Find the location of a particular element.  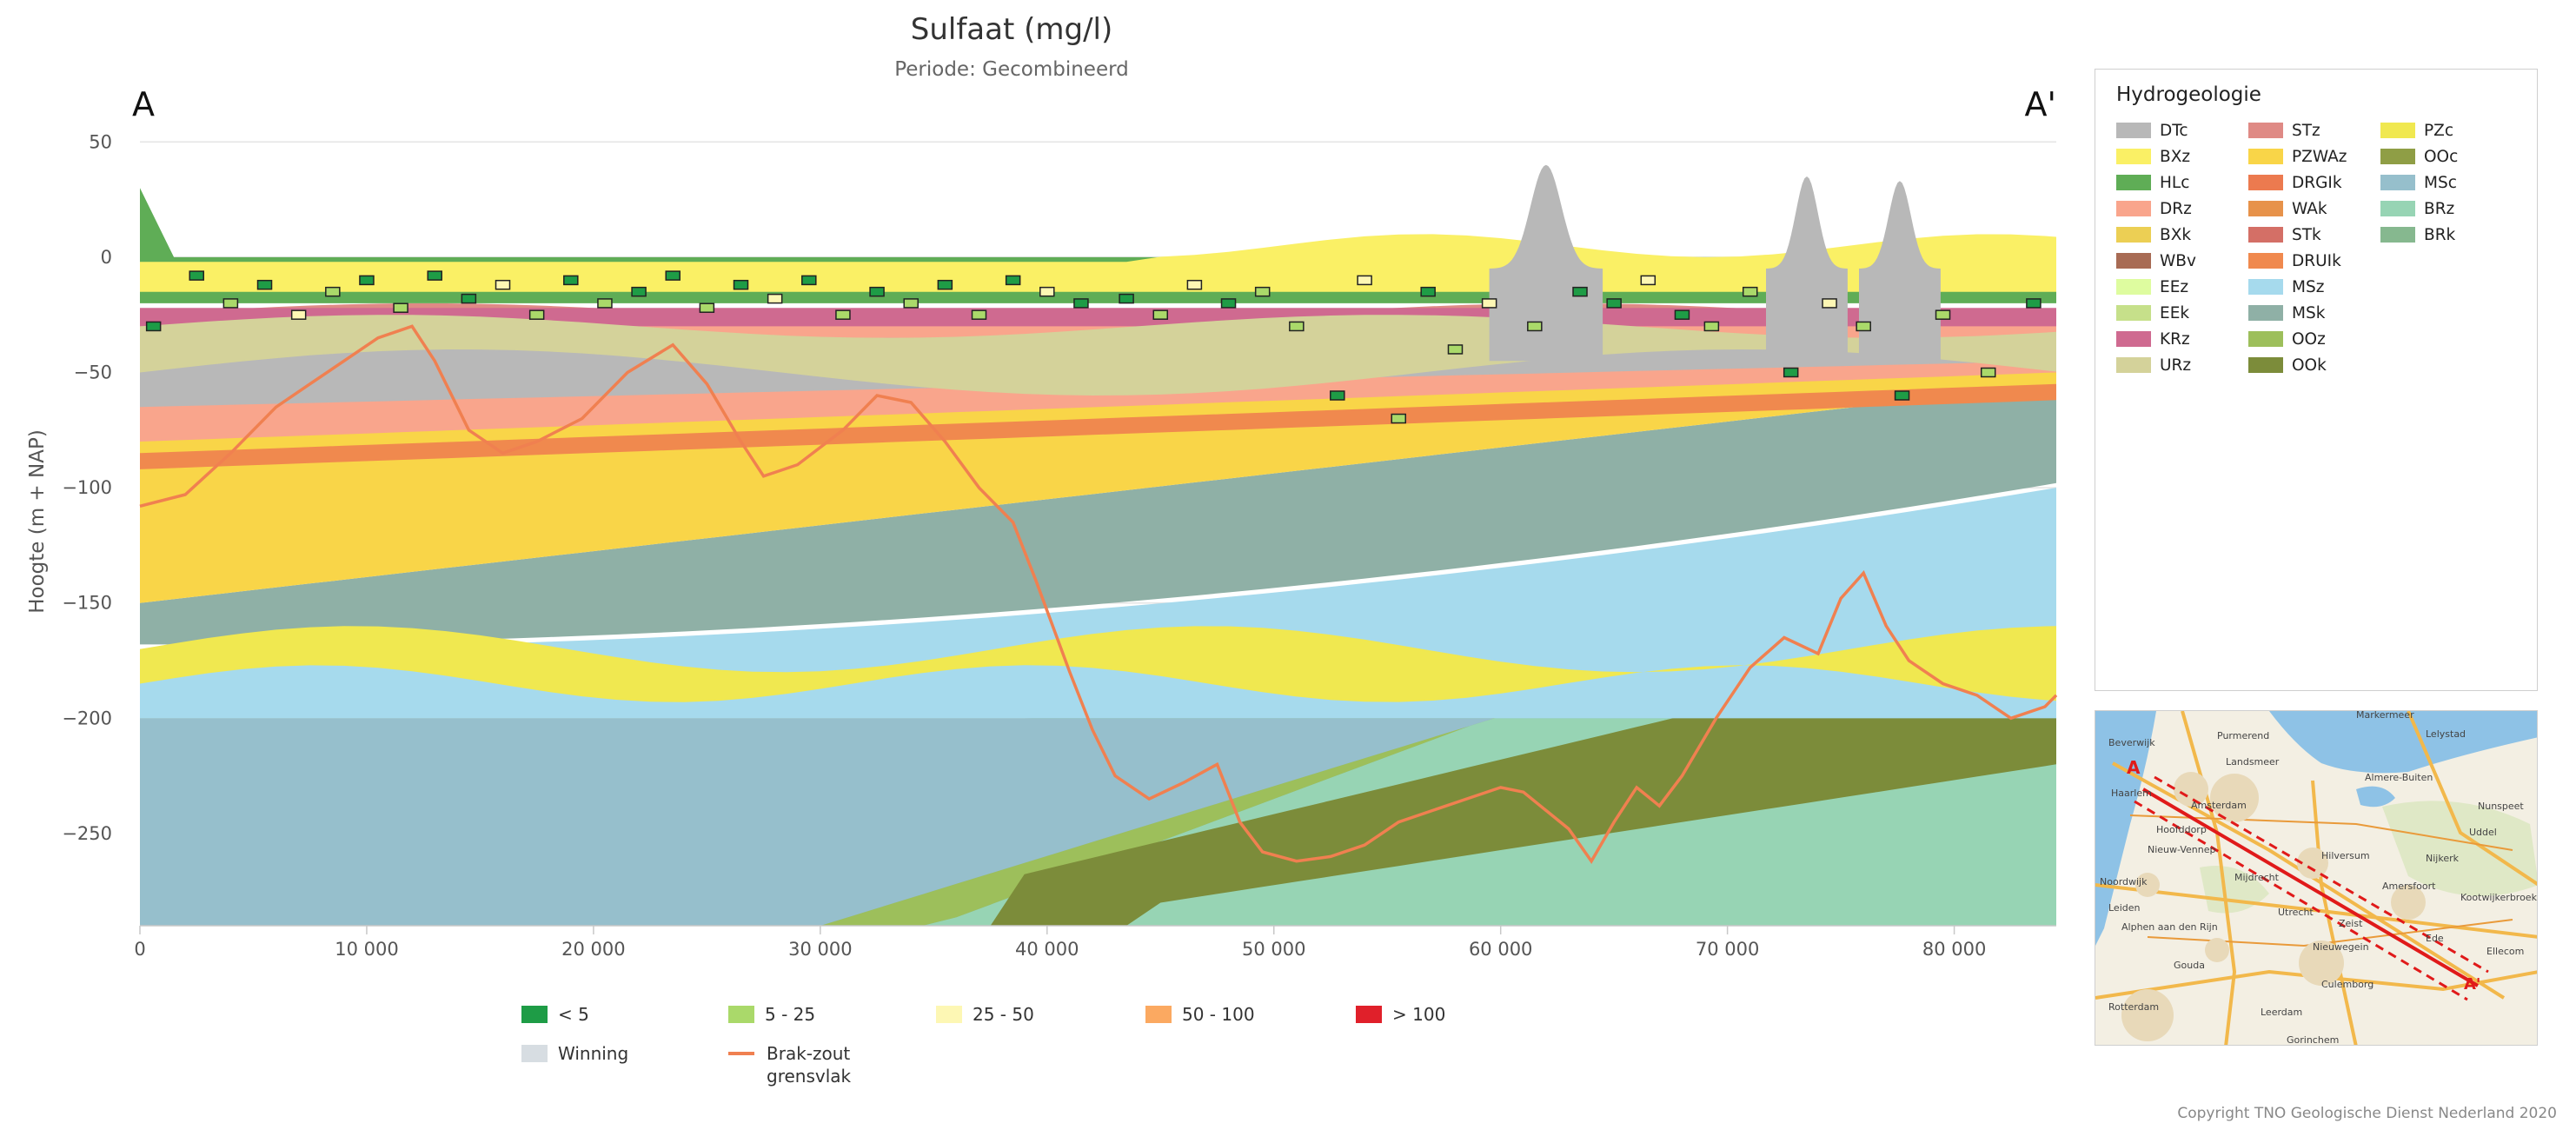

x-tick-label: 10 000 is located at coordinates (366, 950).